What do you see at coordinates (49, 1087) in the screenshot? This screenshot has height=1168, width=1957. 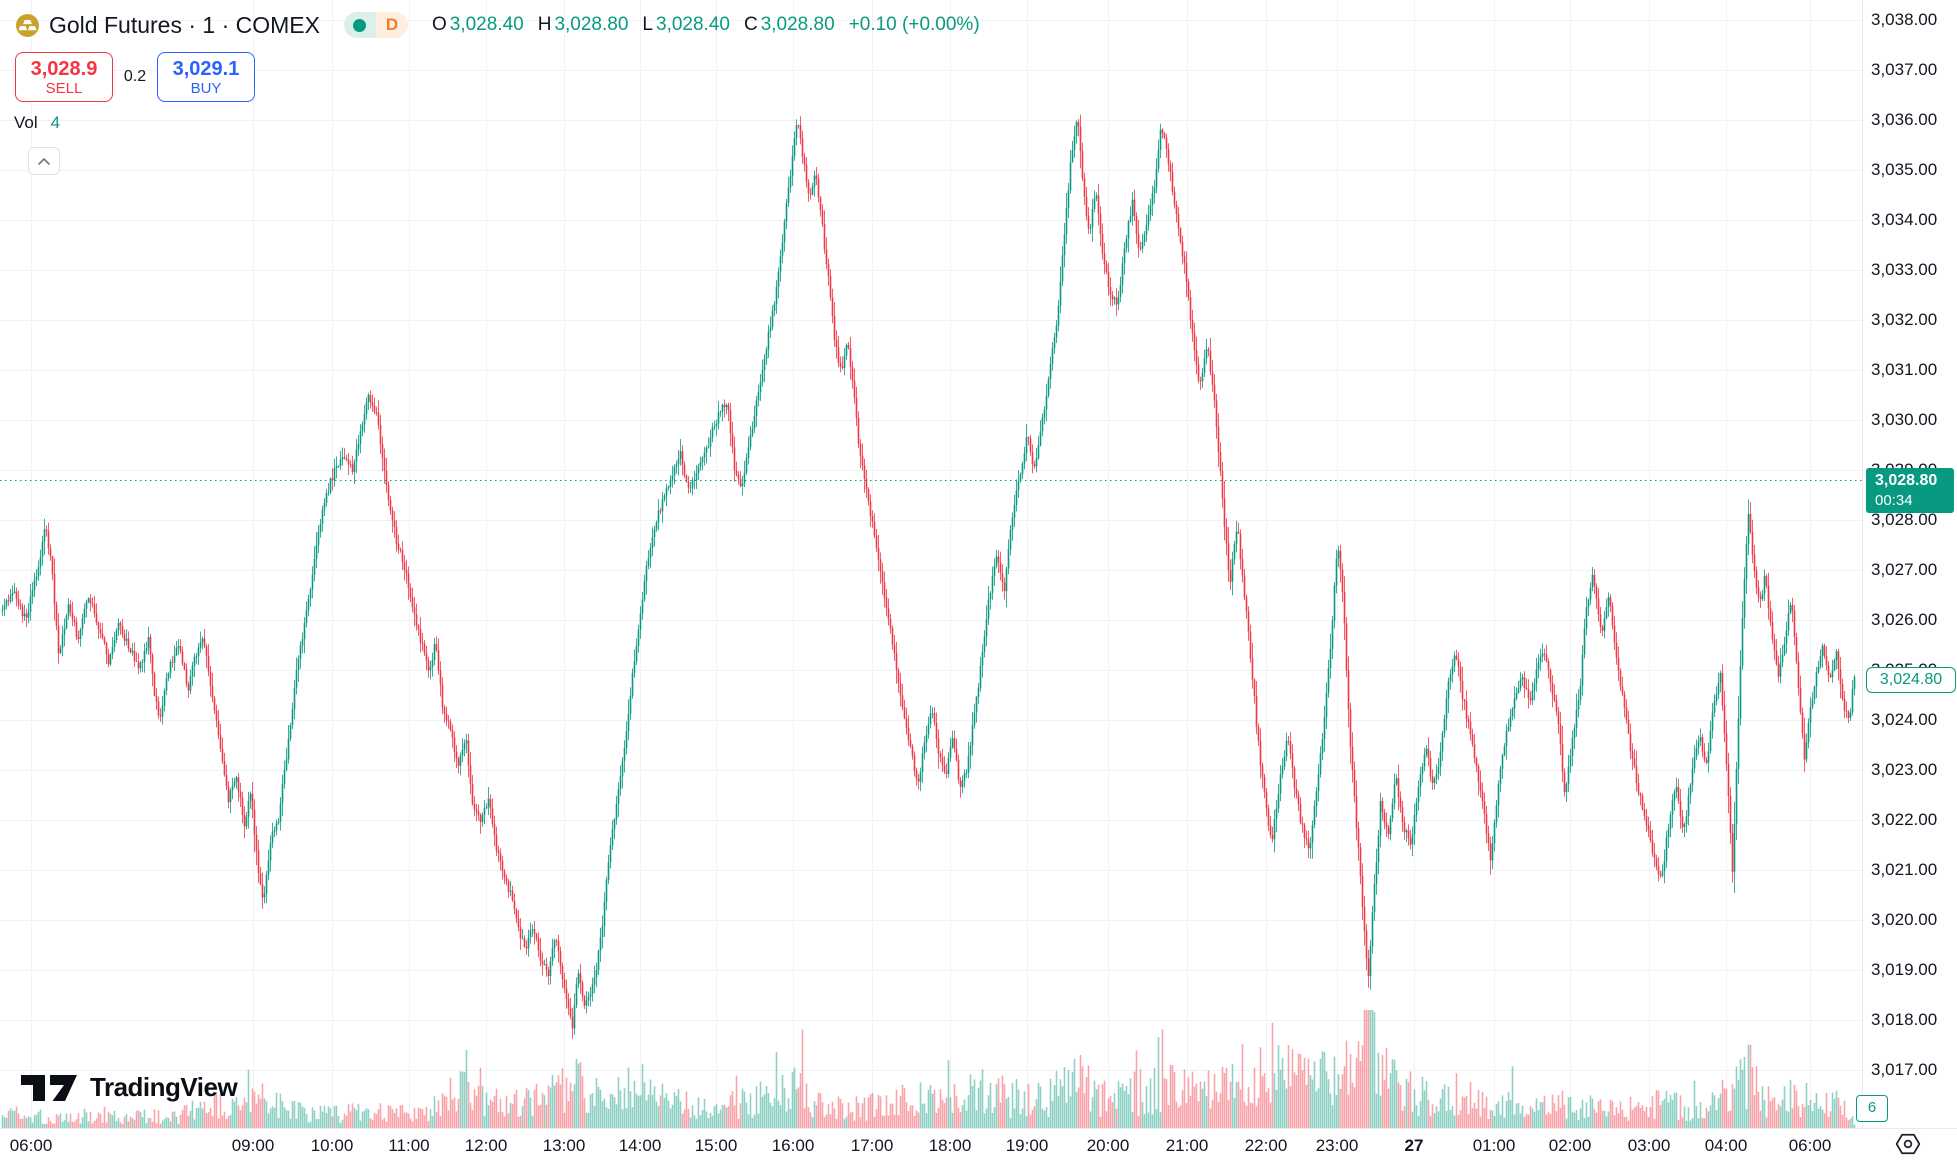 I see `tradingview-mark-icon` at bounding box center [49, 1087].